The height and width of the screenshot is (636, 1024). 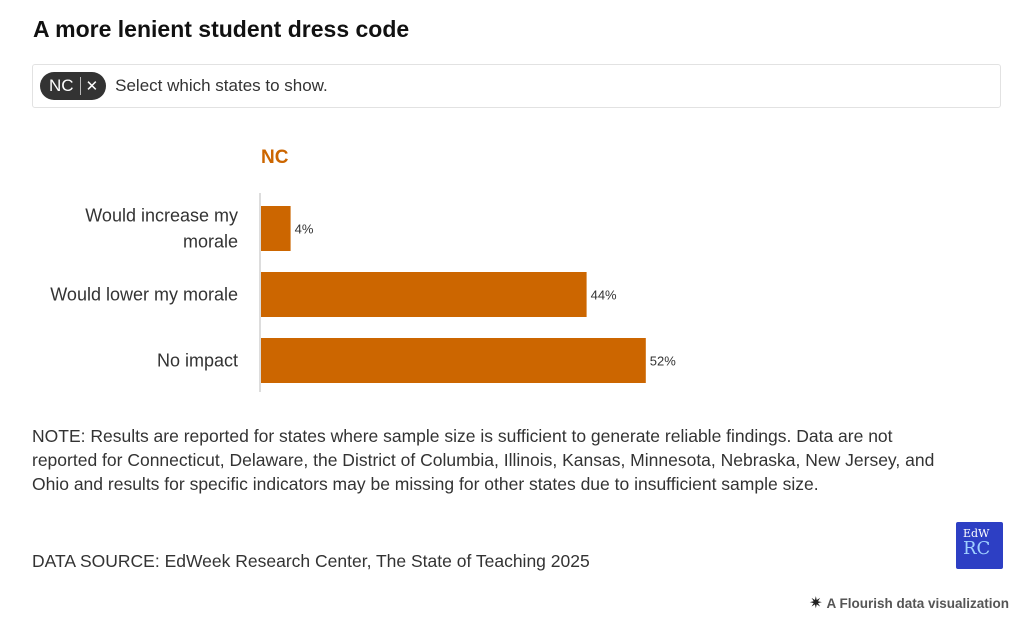 I want to click on logo-line-1: EdW, so click(x=976, y=533).